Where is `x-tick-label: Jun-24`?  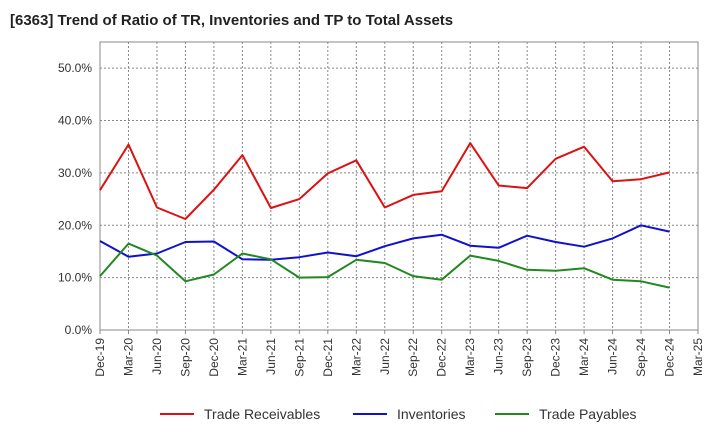
x-tick-label: Jun-24 is located at coordinates (613, 356).